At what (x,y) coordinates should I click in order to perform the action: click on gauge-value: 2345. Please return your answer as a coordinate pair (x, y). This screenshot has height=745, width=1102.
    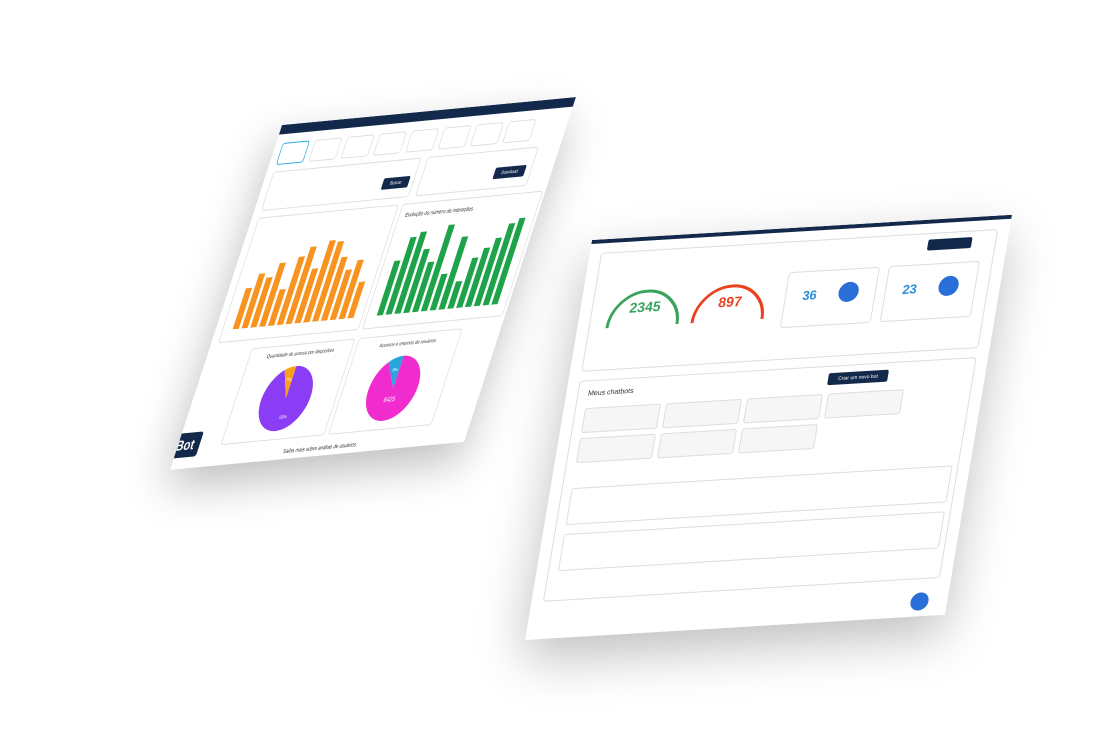
    Looking at the image, I should click on (645, 307).